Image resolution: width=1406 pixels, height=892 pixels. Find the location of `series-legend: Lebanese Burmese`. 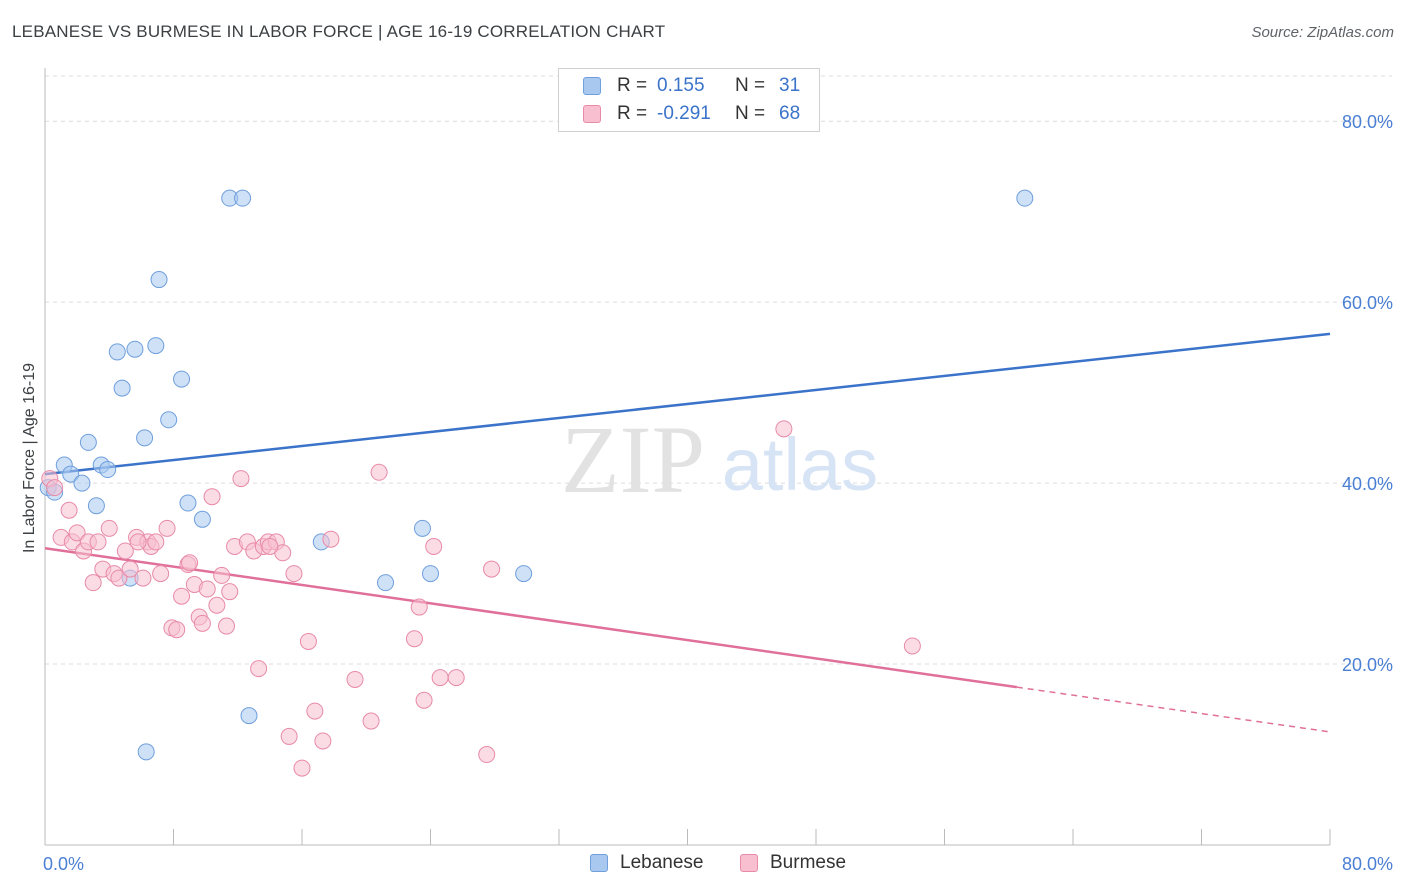

series-legend: Lebanese Burmese is located at coordinates (703, 865).